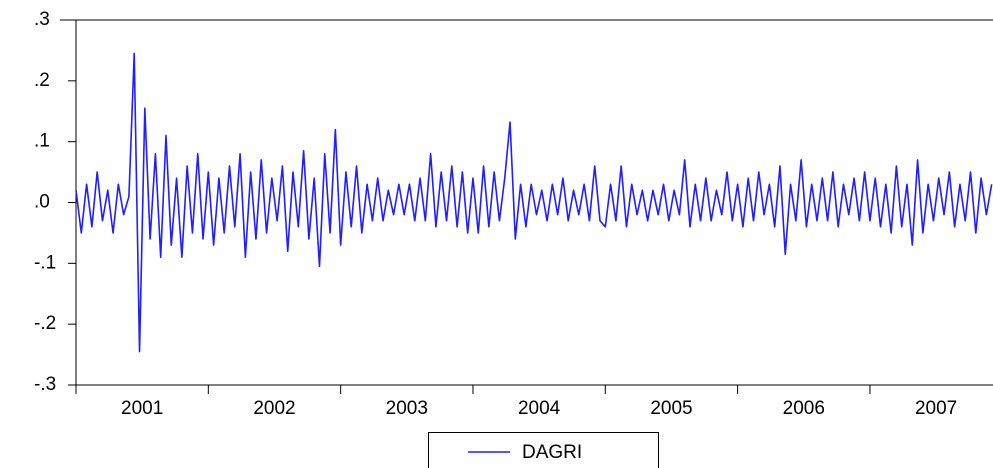  Describe the element at coordinates (45, 384) in the screenshot. I see `y-tick-label: -.3` at that location.